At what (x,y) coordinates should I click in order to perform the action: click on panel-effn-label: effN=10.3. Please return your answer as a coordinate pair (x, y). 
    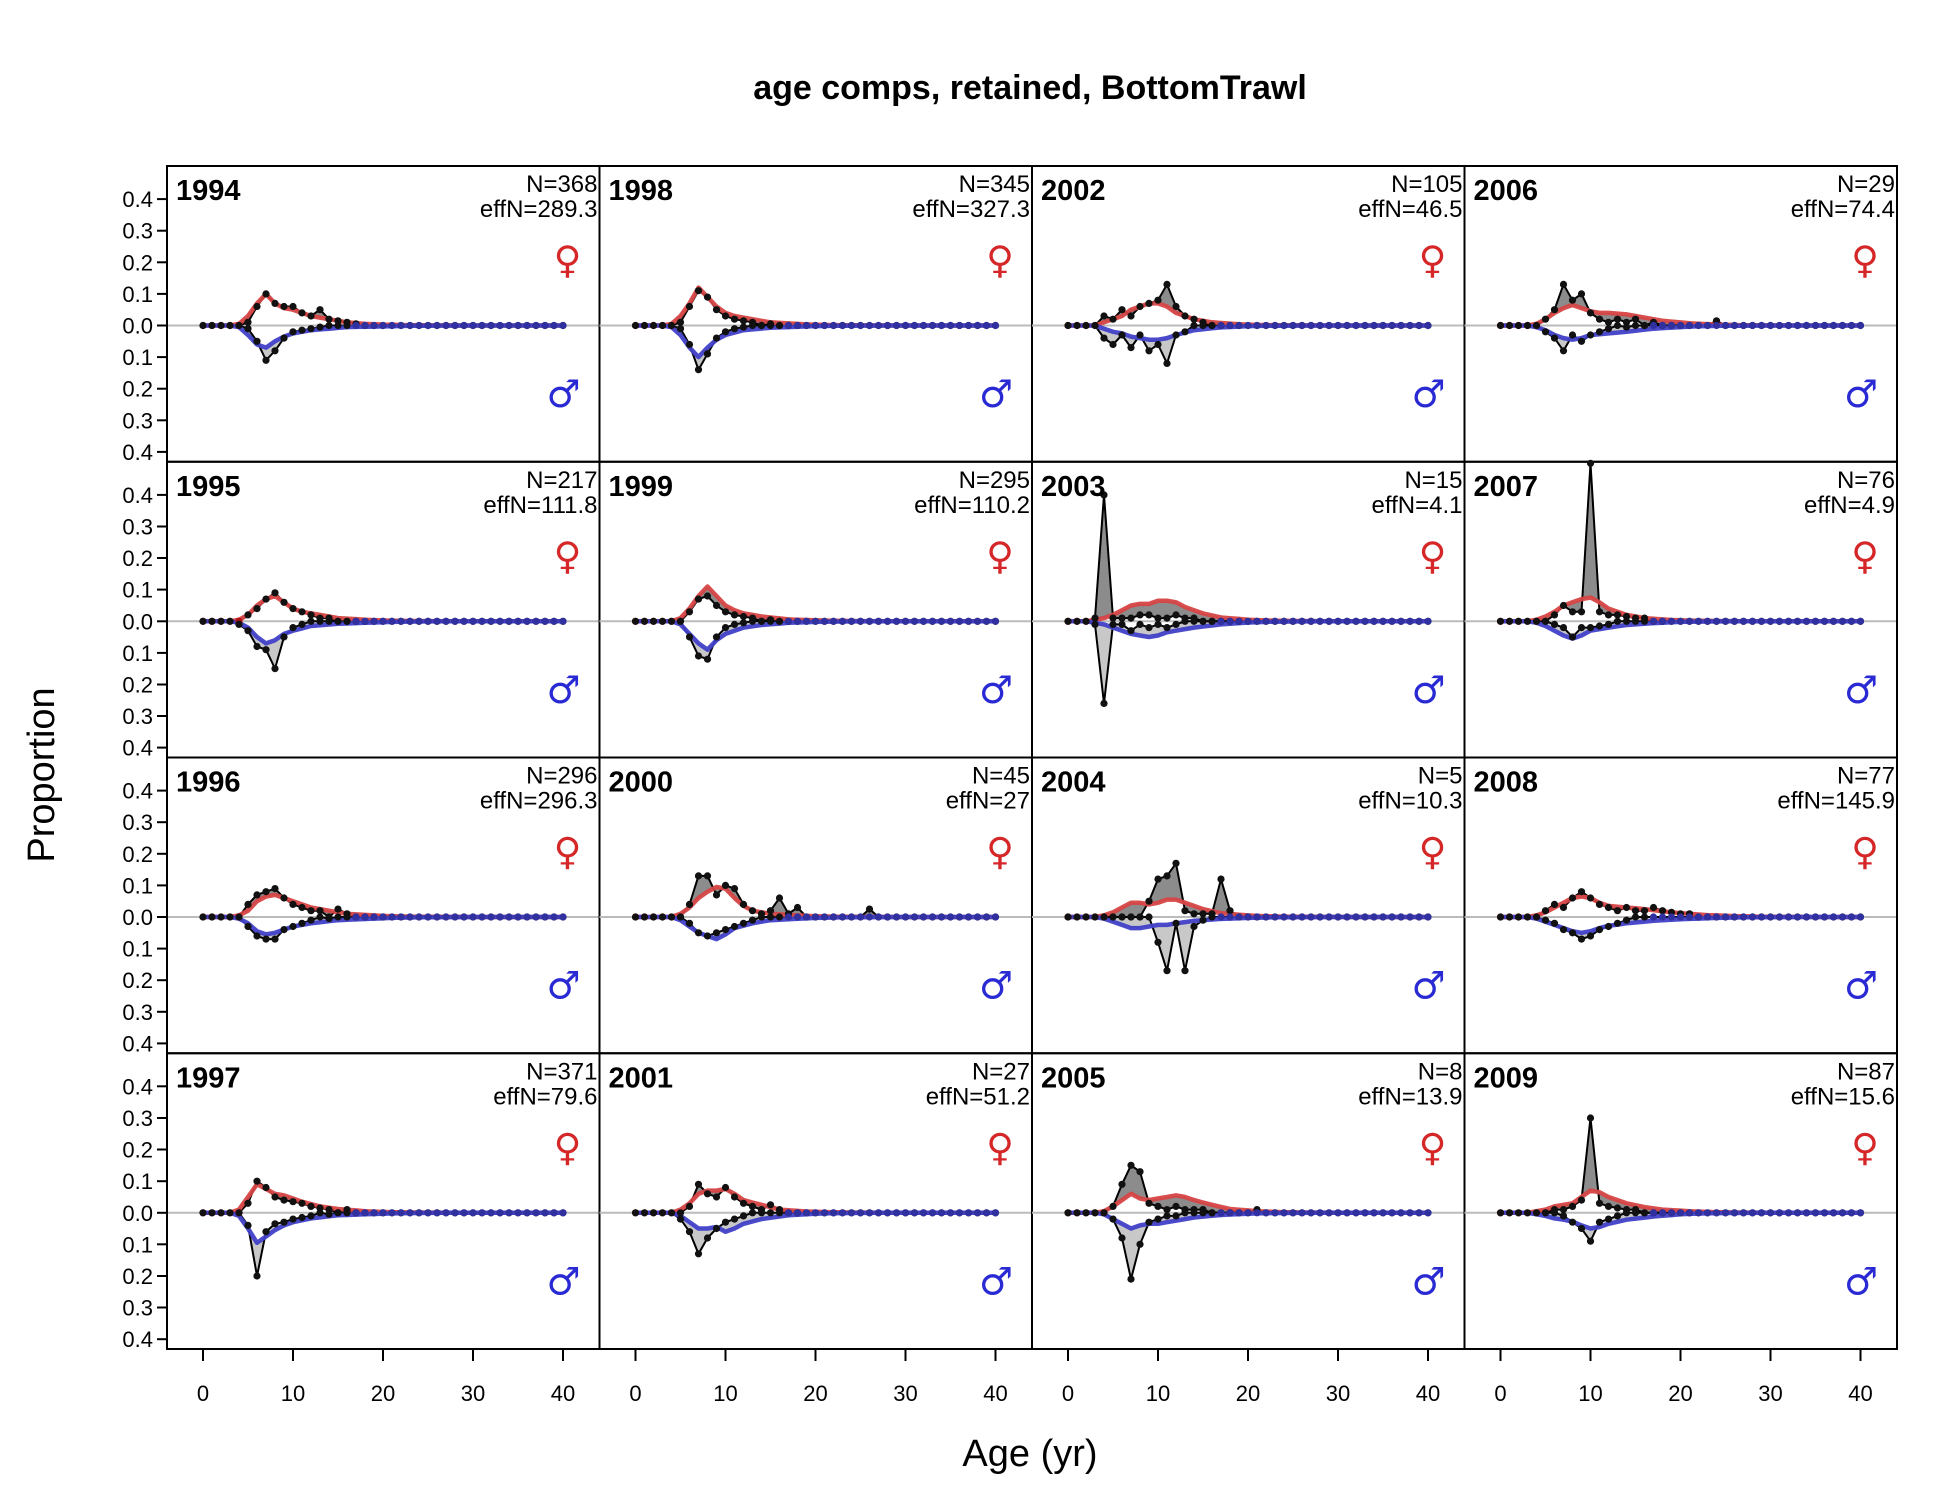
    Looking at the image, I should click on (1410, 801).